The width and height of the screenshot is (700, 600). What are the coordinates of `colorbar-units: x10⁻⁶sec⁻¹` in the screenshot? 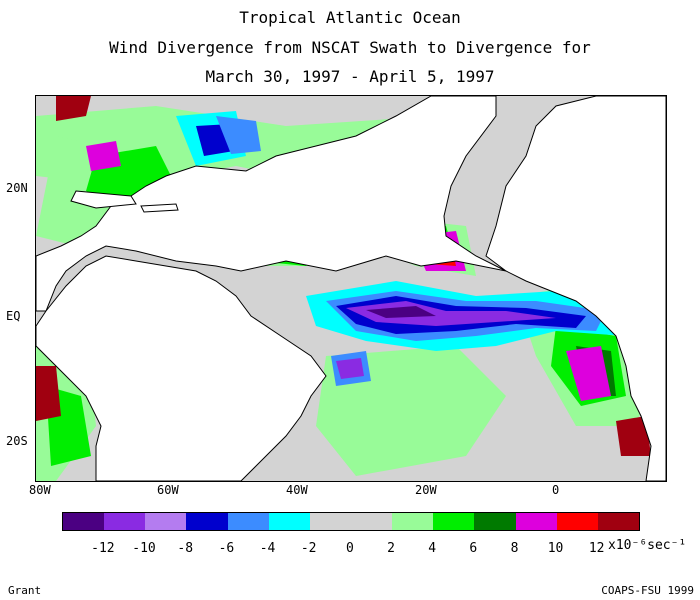 It's located at (647, 545).